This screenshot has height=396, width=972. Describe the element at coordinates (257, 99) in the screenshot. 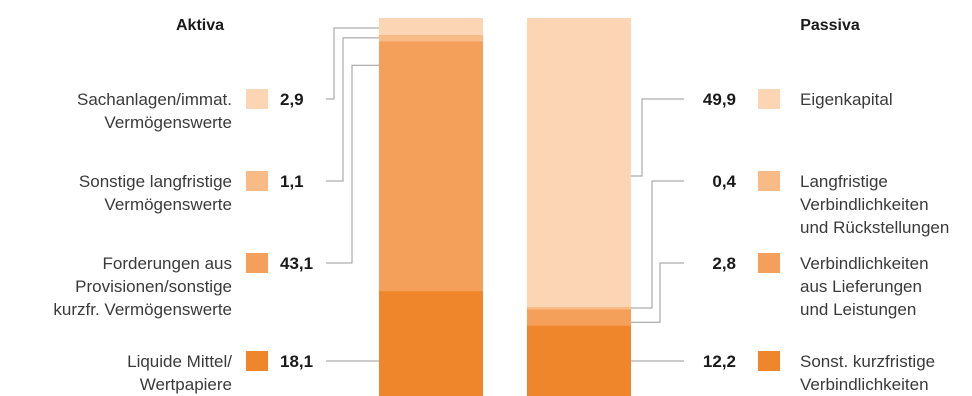

I see `aktiva-sachanlagen-immat-swatch` at that location.